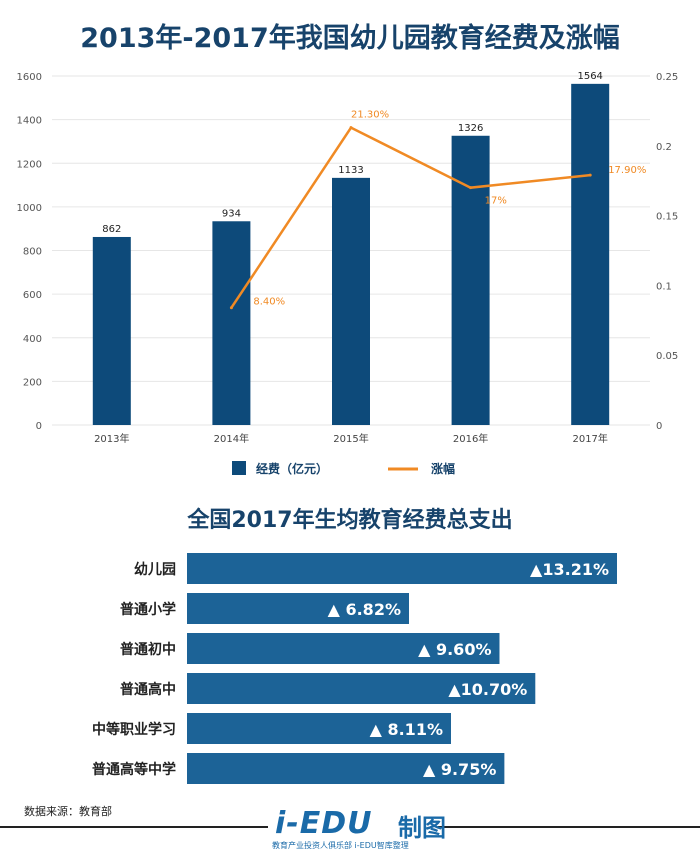  I want to click on y-tick-label: 800, so click(32, 252).